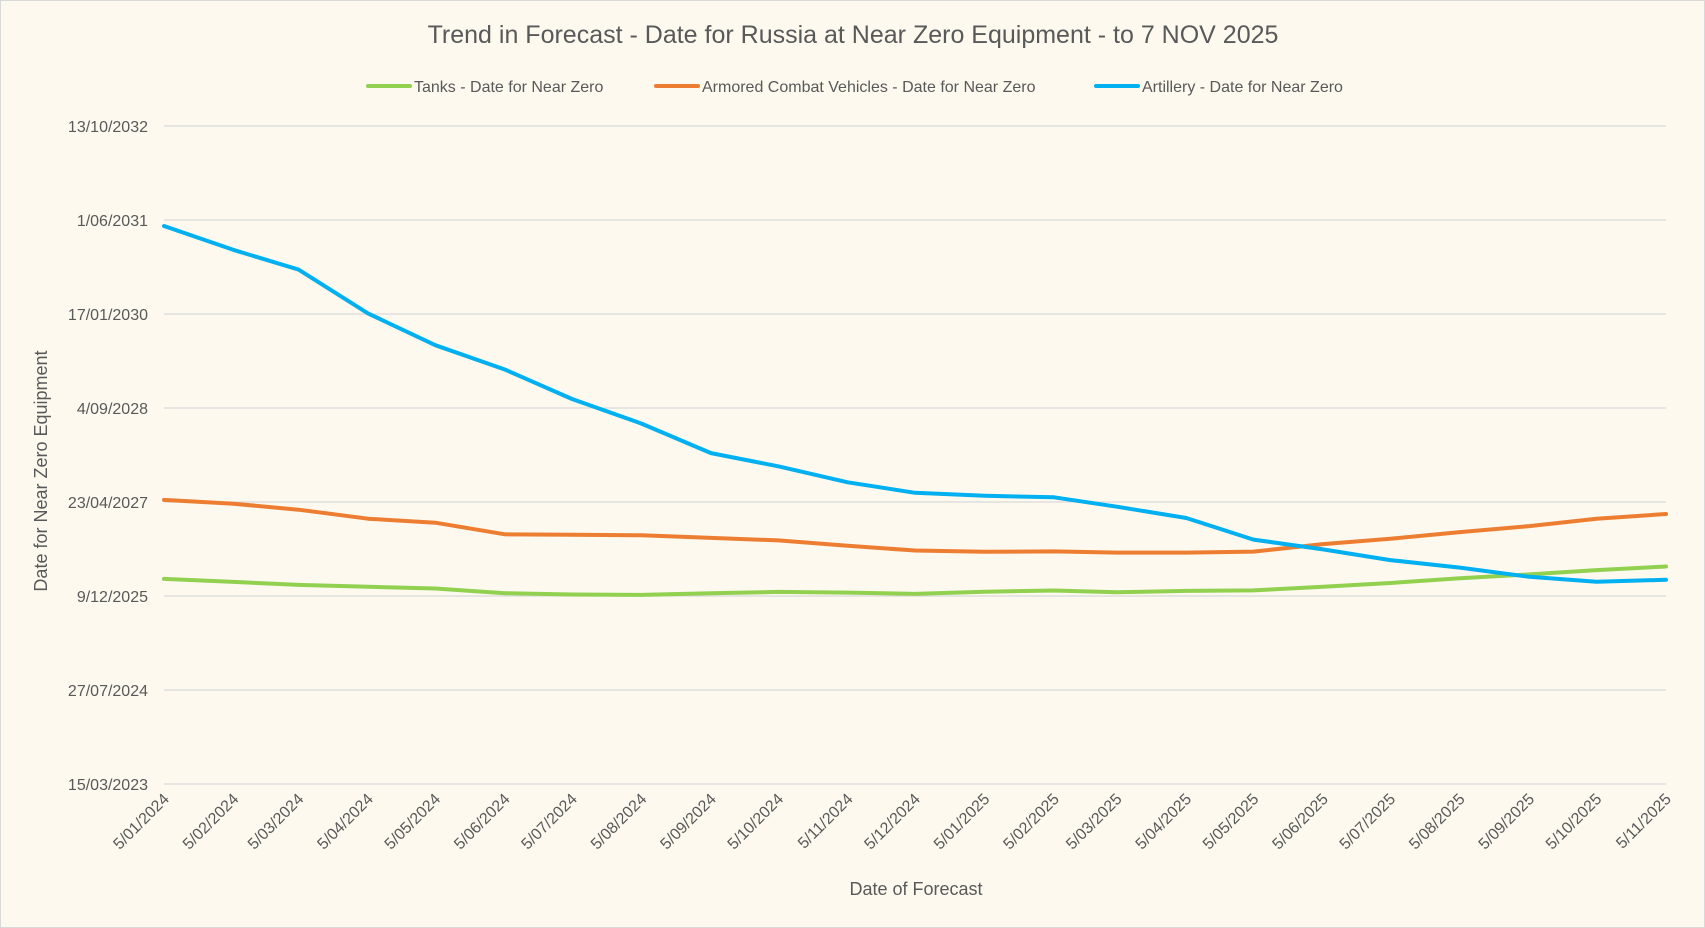 Image resolution: width=1705 pixels, height=928 pixels. Describe the element at coordinates (1242, 87) in the screenshot. I see `legend-label-artillery-date-for-near-zero: Artillery - Date for Near Zero` at that location.